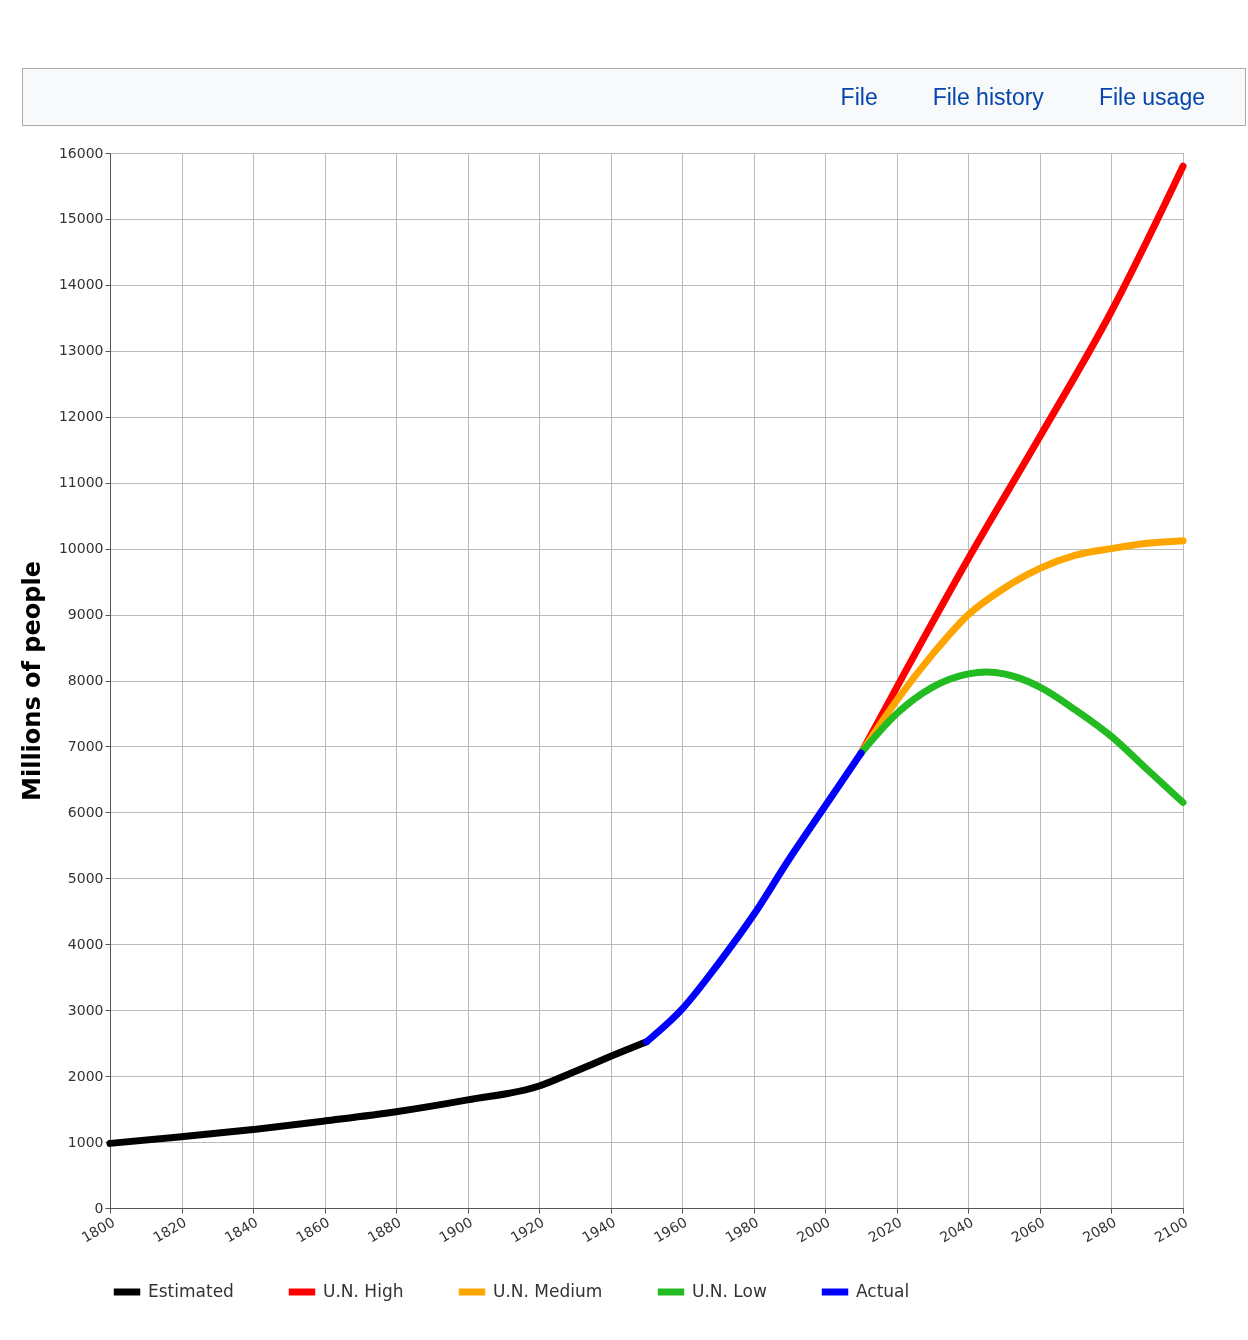  Describe the element at coordinates (85, 877) in the screenshot. I see `y-tick-label: 5000` at that location.